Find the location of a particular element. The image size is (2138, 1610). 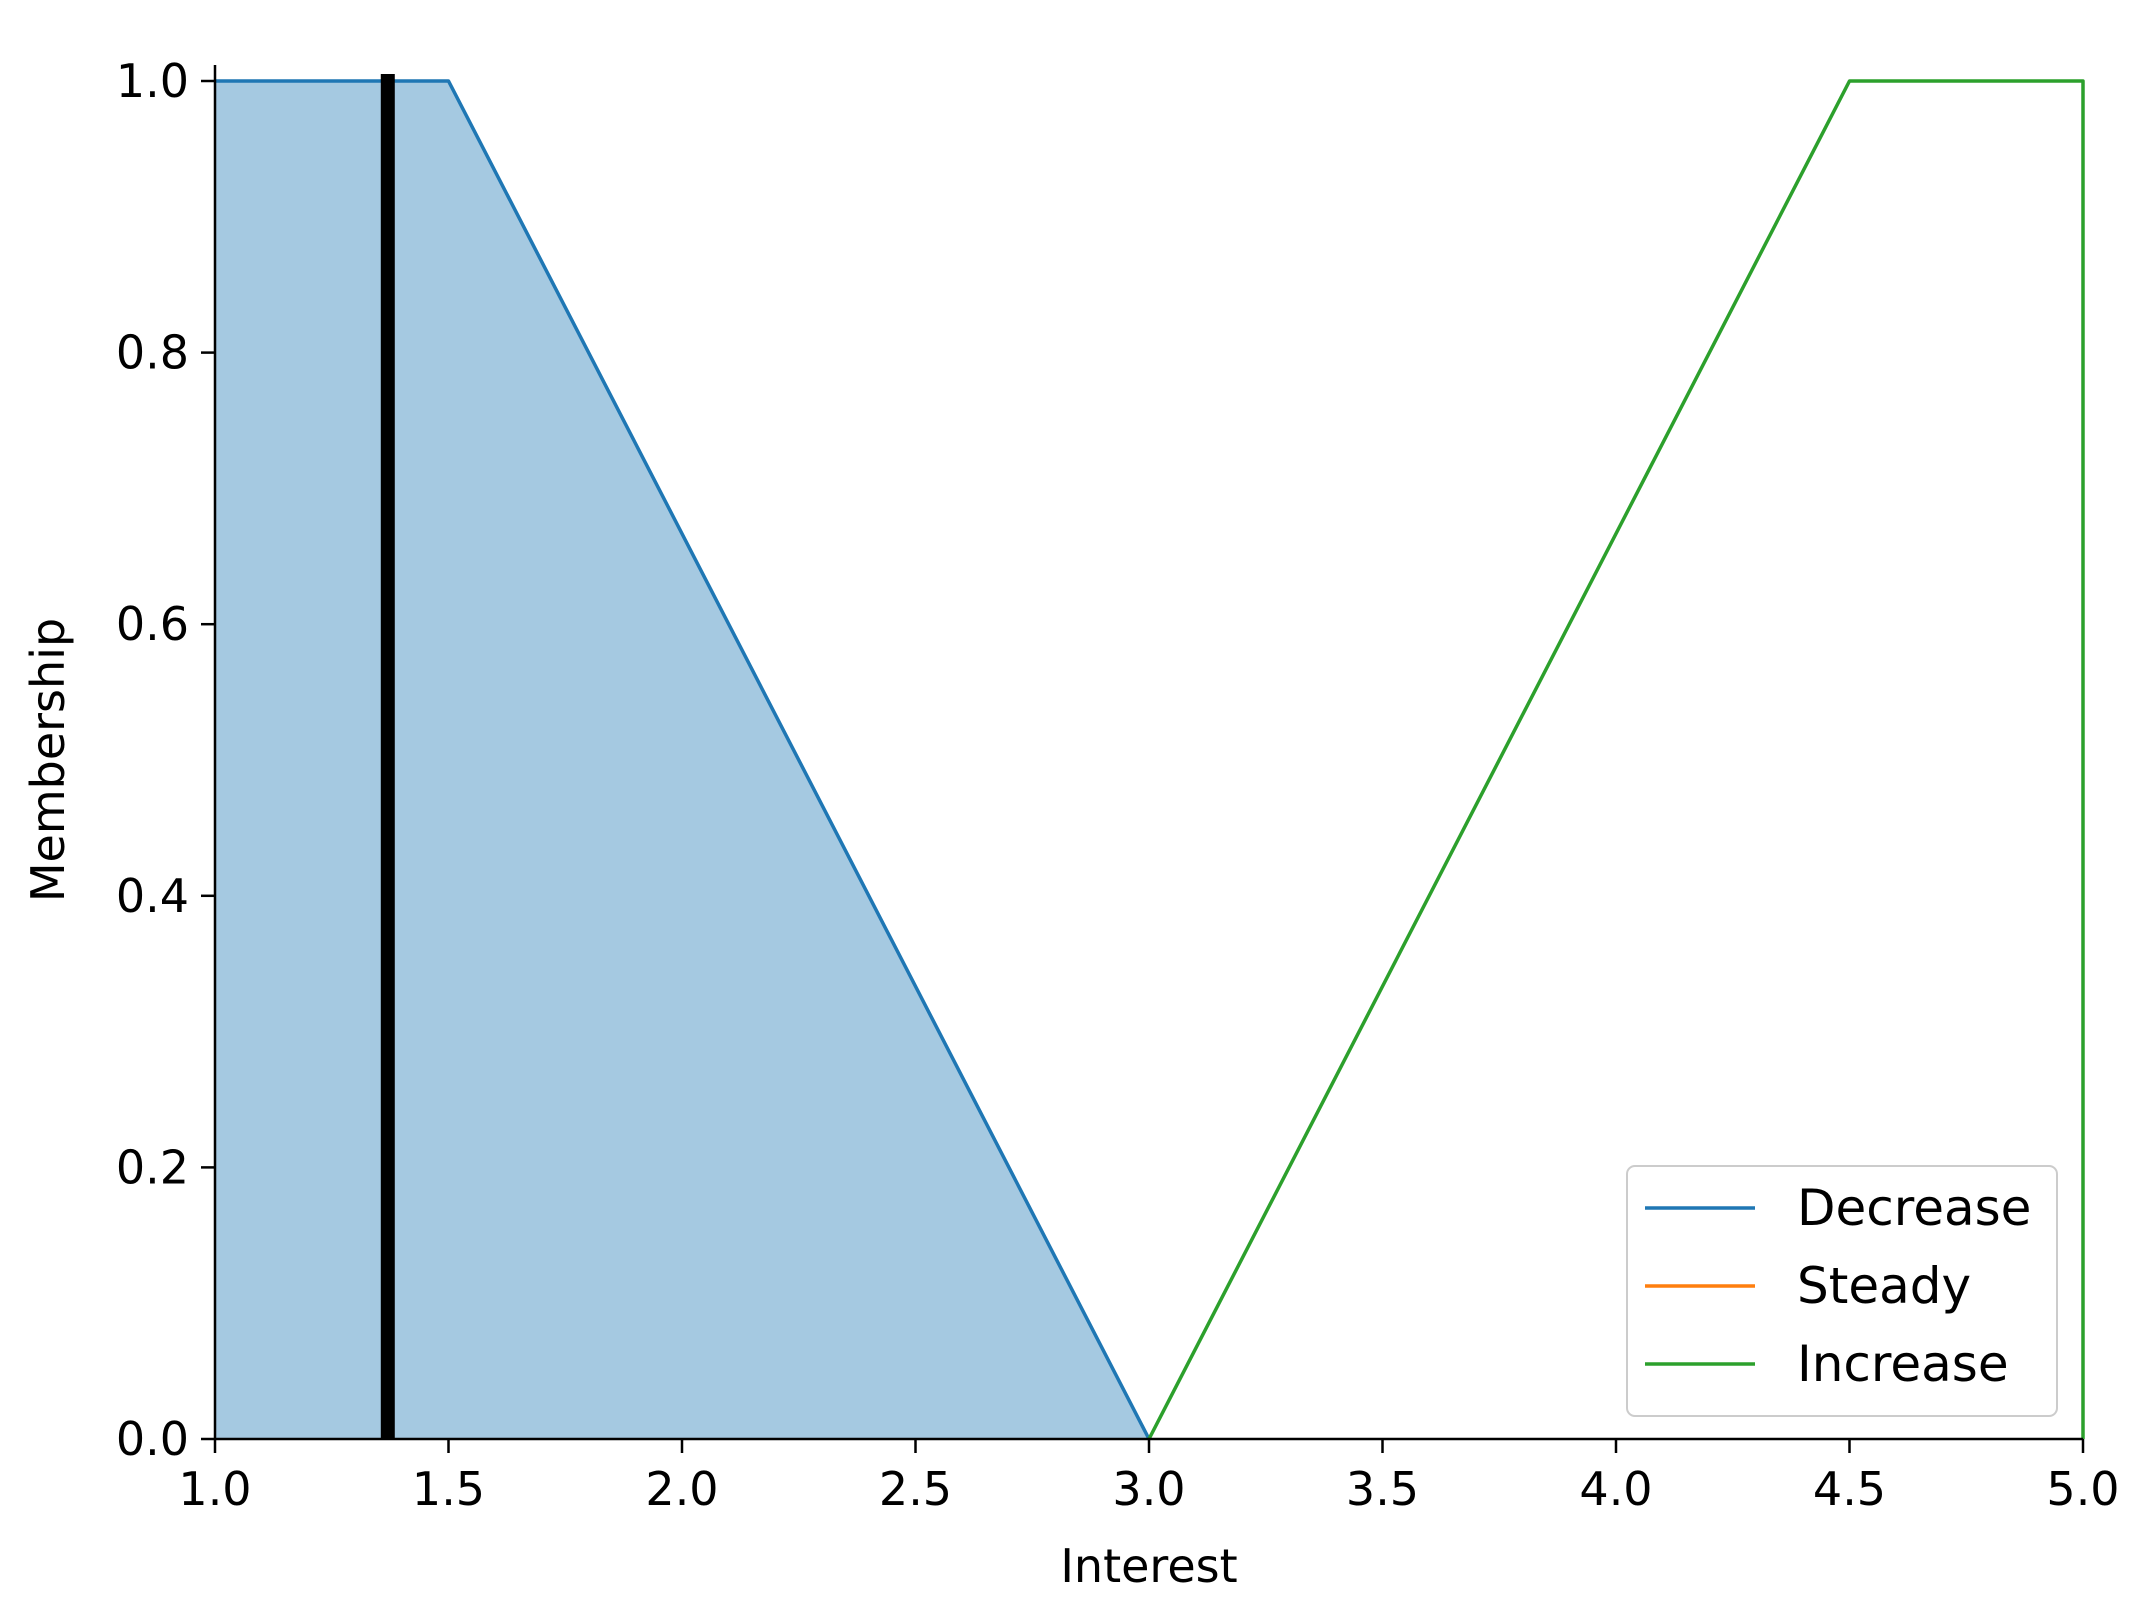

y-tick-label: 0.8 is located at coordinates (152, 353).